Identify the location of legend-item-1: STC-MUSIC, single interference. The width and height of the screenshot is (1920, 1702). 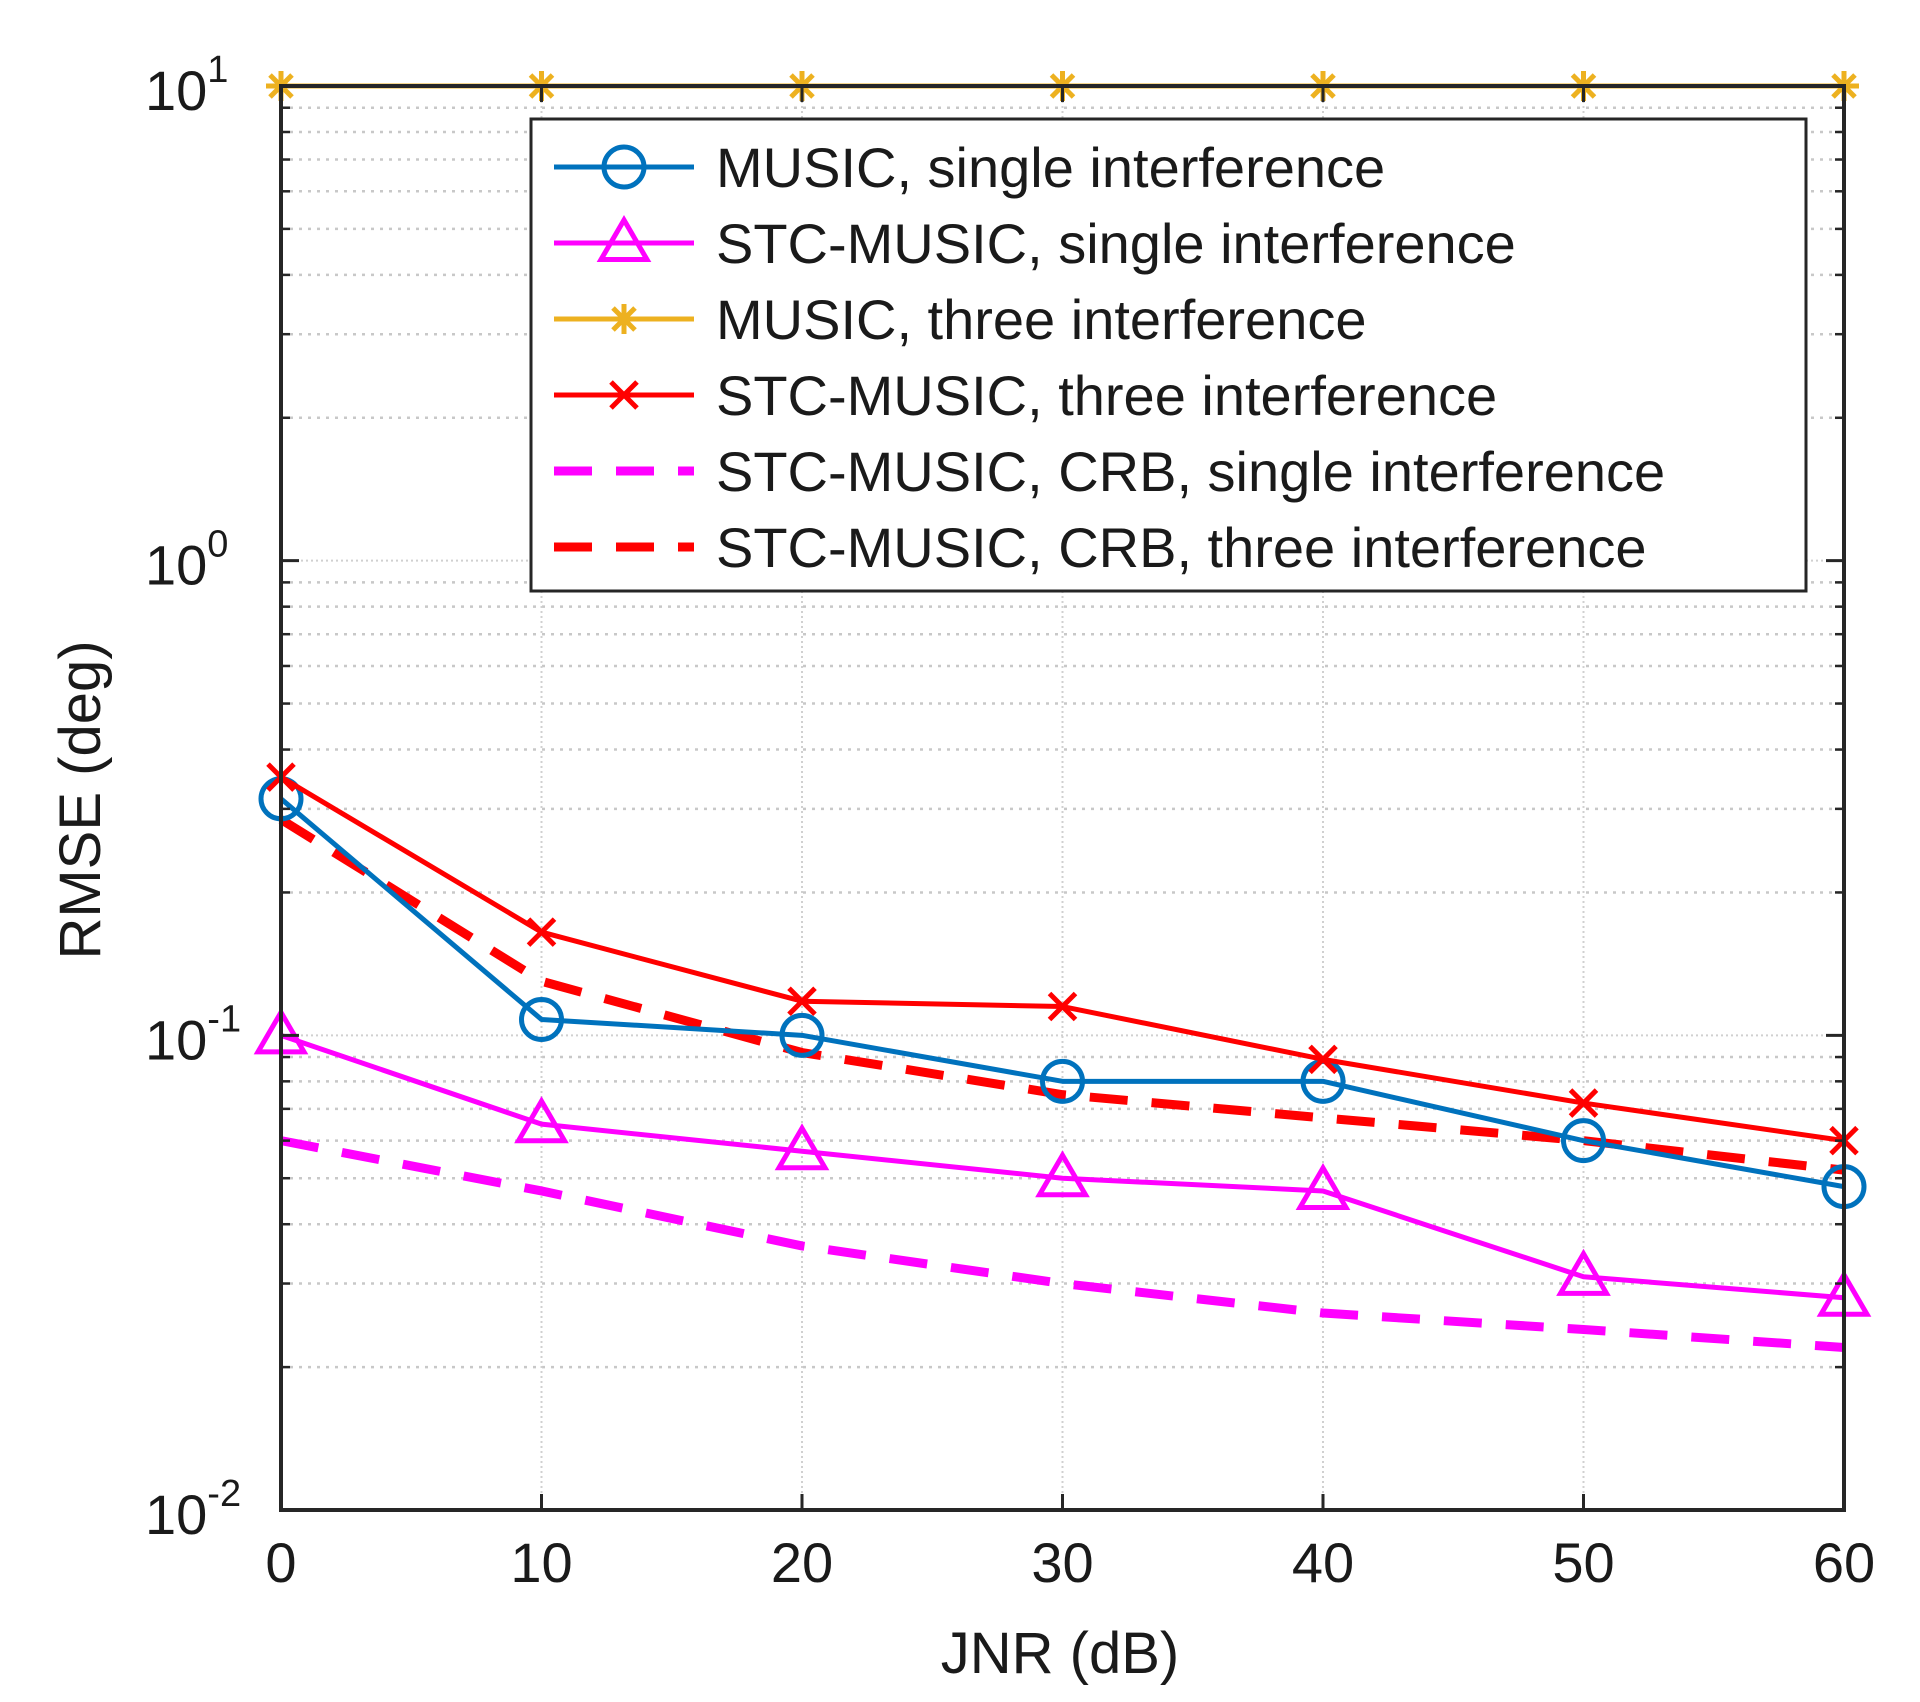
(1035, 243).